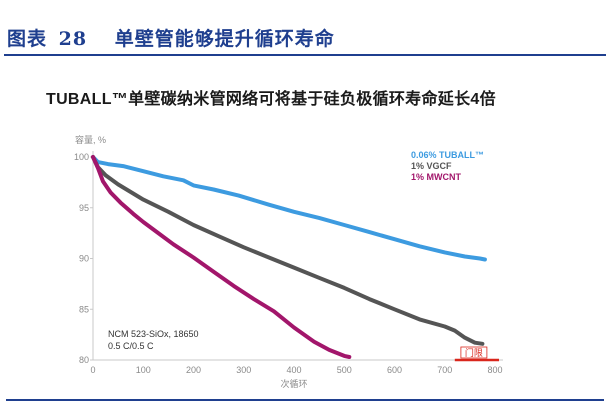  I want to click on chart-annotation: 0.5 C/0.5 C, so click(131, 346).